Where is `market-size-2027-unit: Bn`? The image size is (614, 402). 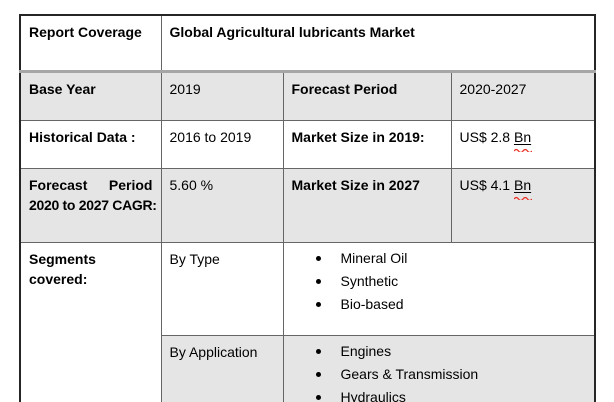 market-size-2027-unit: Bn is located at coordinates (522, 187).